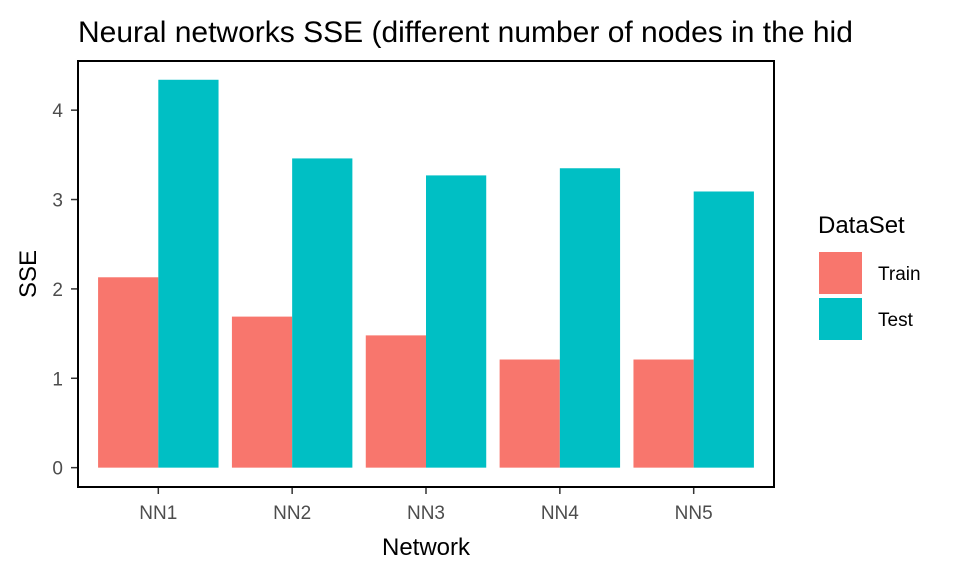 Image resolution: width=960 pixels, height=581 pixels. Describe the element at coordinates (158, 513) in the screenshot. I see `x-tick-label: NN1` at that location.